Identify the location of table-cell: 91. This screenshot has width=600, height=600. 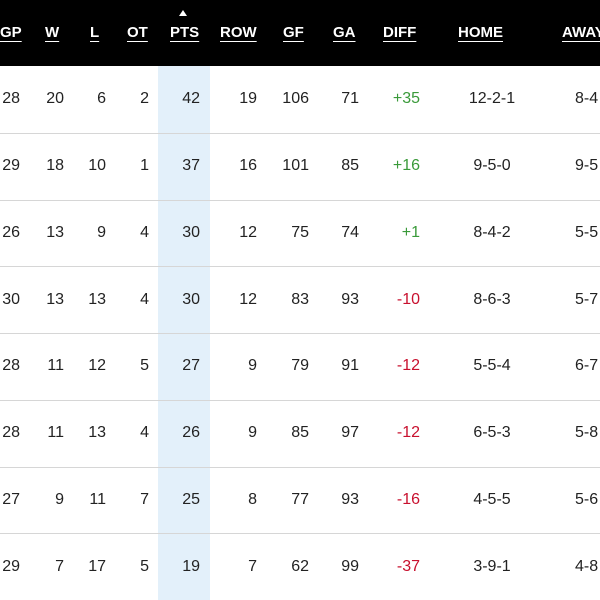
(350, 366).